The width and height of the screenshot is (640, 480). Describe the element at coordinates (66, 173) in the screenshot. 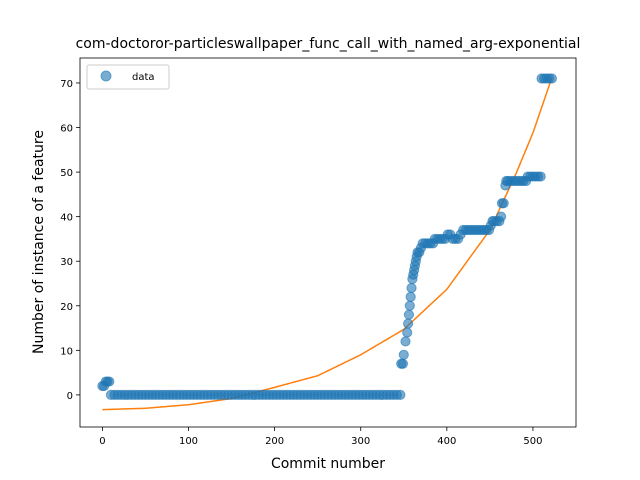

I see `y-tick-label: 50` at that location.